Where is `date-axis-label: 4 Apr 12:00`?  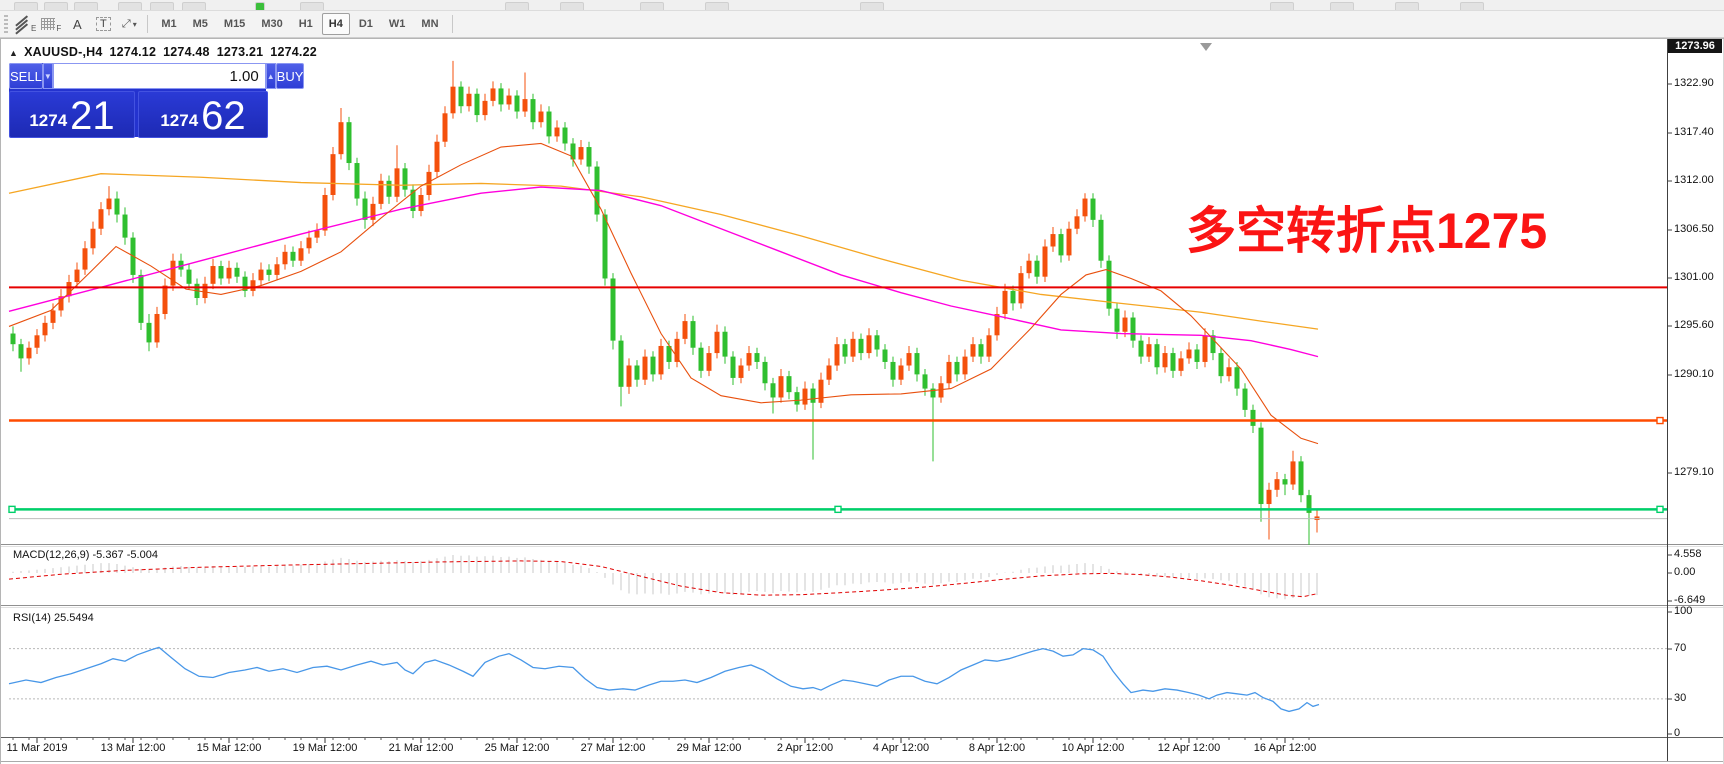 date-axis-label: 4 Apr 12:00 is located at coordinates (901, 748).